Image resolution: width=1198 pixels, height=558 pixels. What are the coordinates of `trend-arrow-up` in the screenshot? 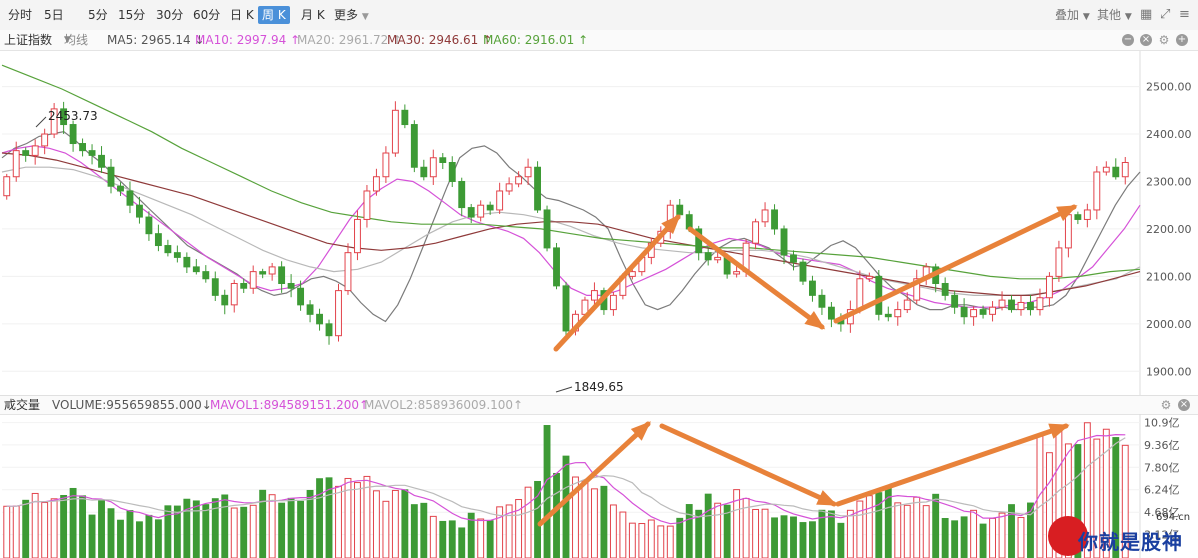 It's located at (955, 264).